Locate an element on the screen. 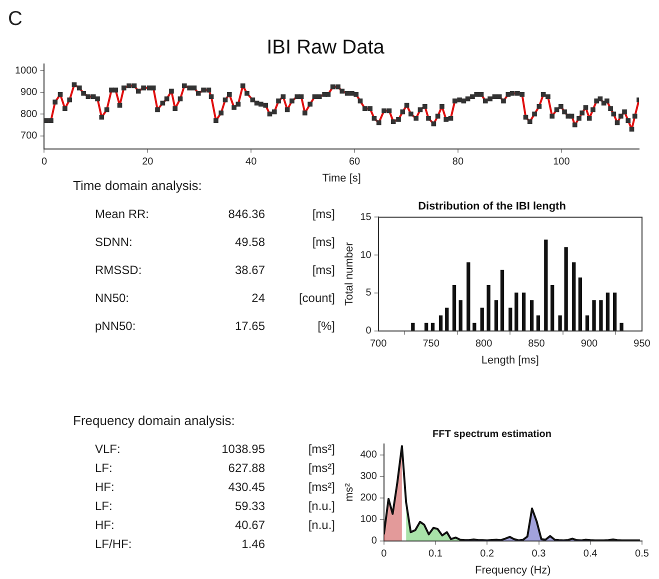  text: VLF: is located at coordinates (107, 449).